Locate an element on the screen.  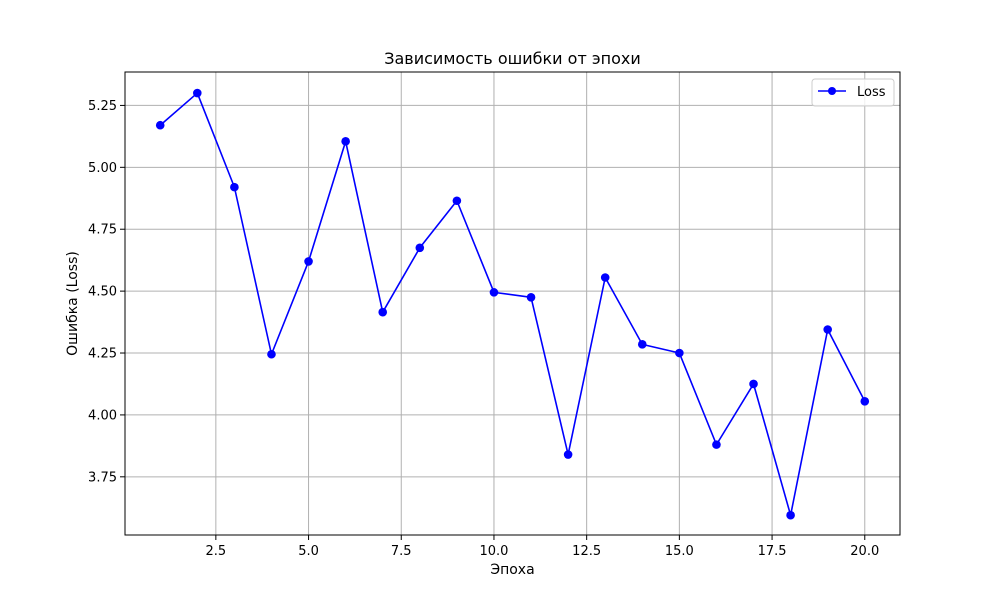
legend-marker-swatch is located at coordinates (832, 91).